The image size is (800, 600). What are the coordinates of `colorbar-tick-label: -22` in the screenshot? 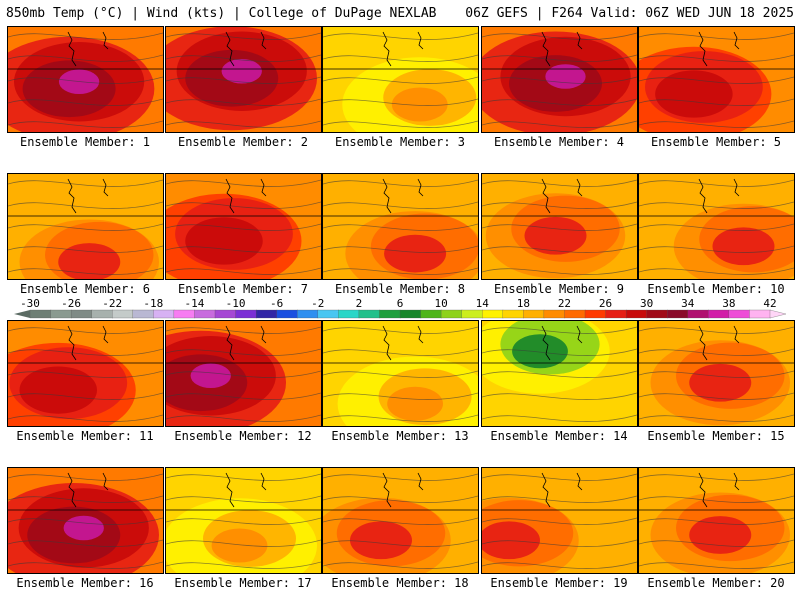 It's located at (112, 303).